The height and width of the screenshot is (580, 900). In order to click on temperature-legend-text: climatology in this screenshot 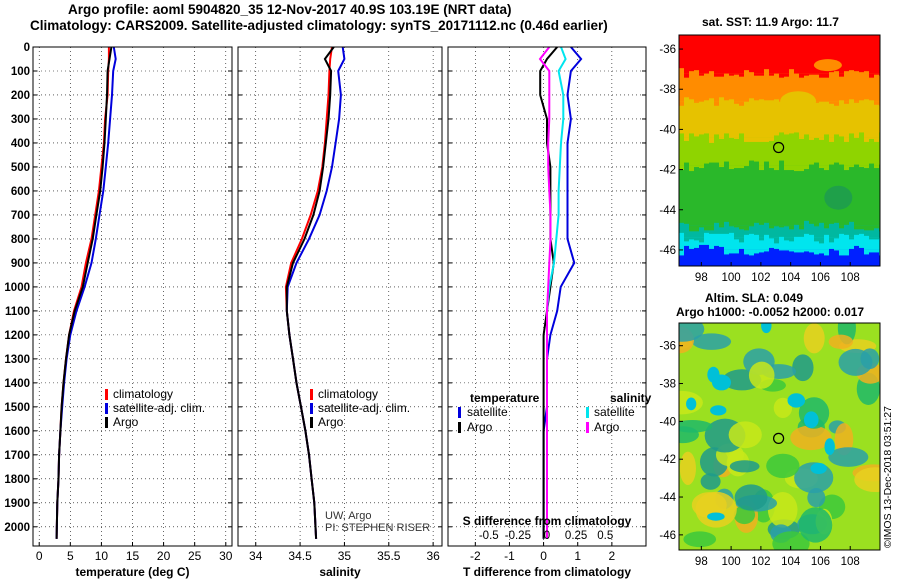, I will do `click(143, 394)`.